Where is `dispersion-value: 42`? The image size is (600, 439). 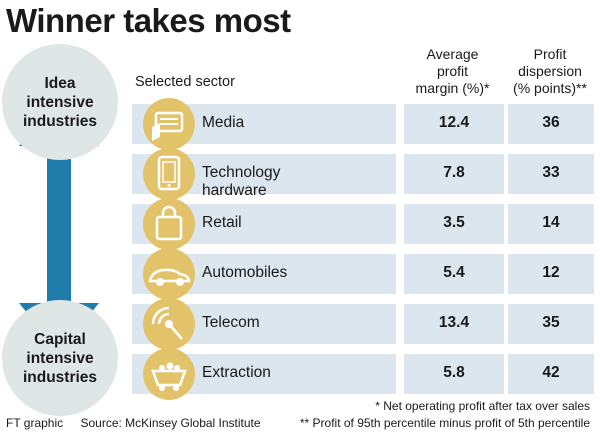
dispersion-value: 42 is located at coordinates (551, 372).